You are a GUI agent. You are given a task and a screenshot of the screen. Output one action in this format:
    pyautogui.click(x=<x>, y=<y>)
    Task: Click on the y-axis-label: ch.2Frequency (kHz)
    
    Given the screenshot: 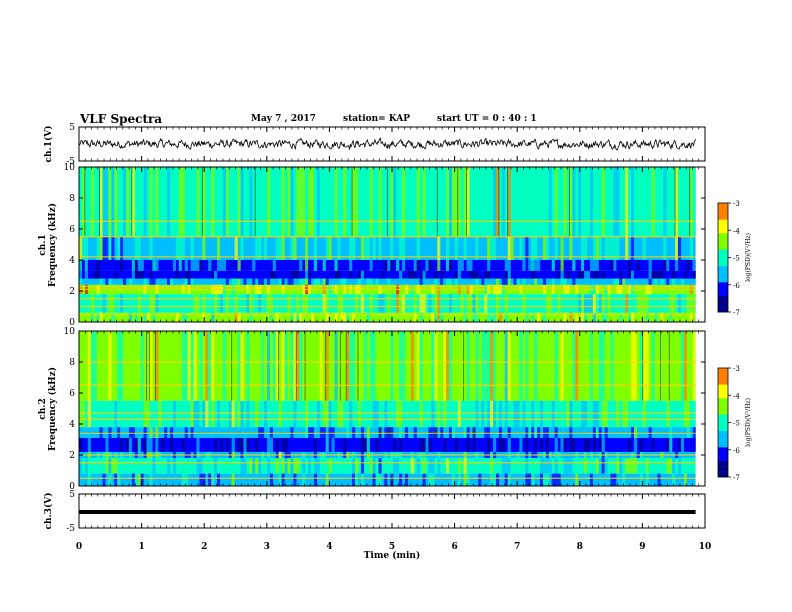 What is the action you would take?
    pyautogui.click(x=48, y=409)
    